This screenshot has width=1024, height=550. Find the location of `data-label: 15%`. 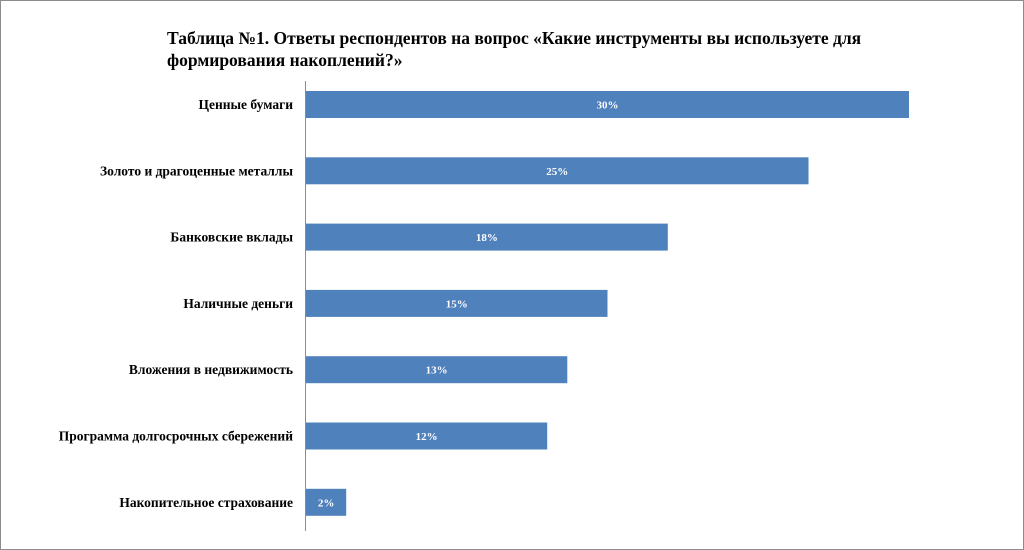

data-label: 15% is located at coordinates (457, 304).